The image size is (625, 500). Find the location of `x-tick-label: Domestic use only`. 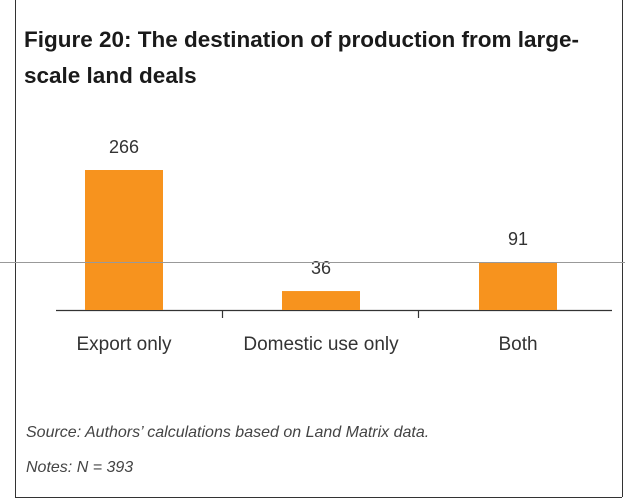

x-tick-label: Domestic use only is located at coordinates (321, 344).